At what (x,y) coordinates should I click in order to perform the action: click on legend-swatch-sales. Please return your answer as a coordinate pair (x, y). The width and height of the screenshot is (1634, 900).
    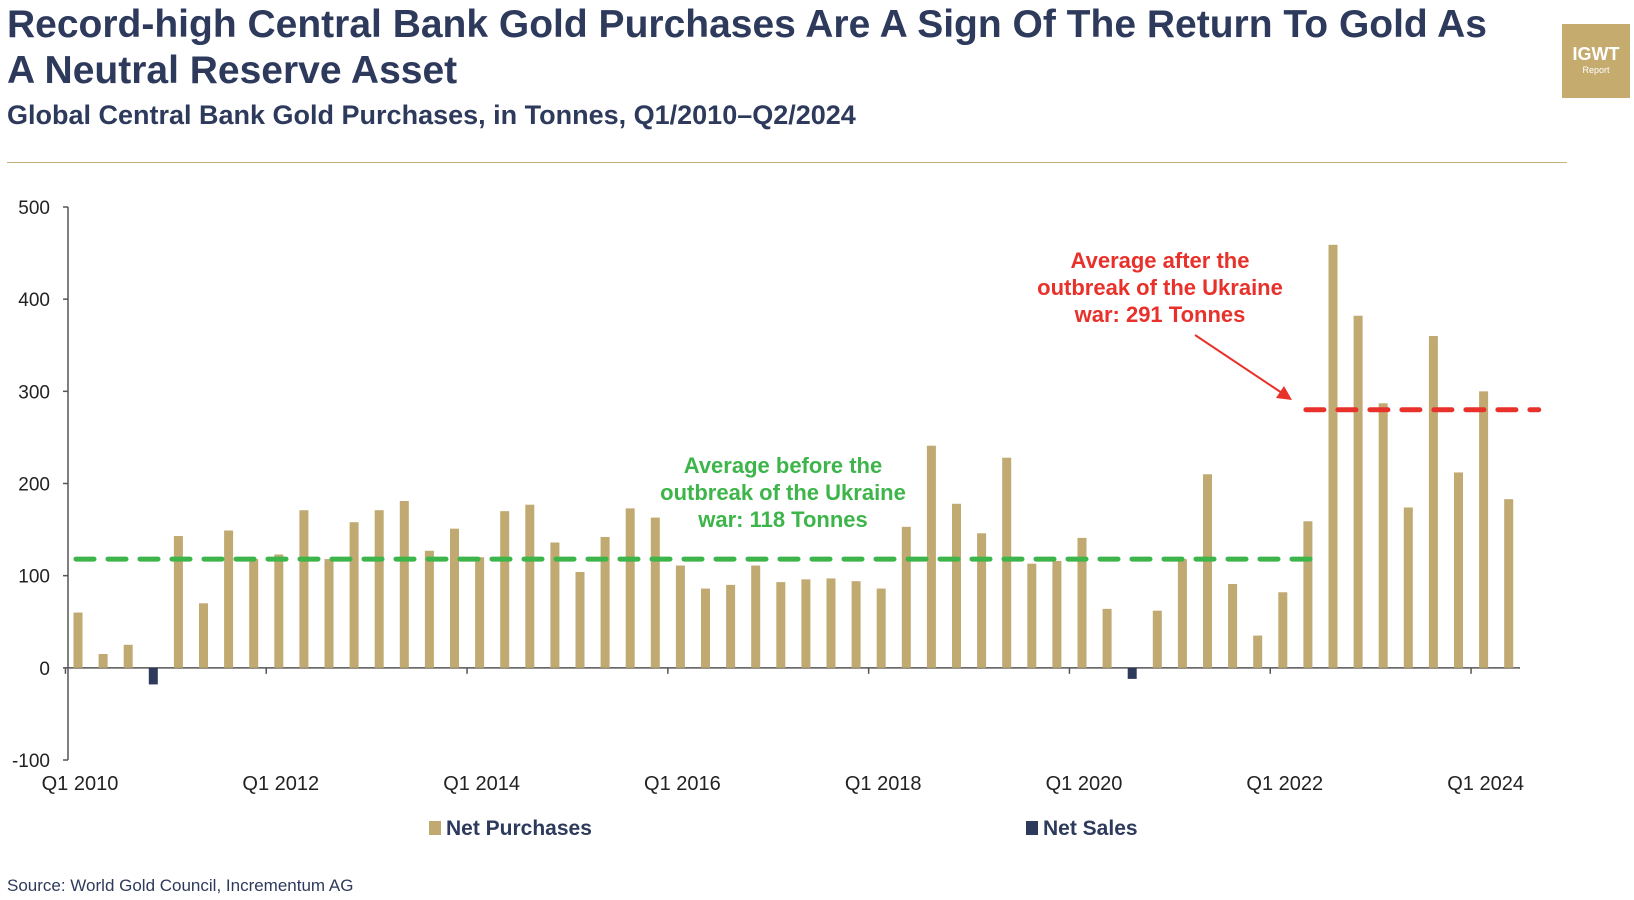
    Looking at the image, I should click on (1032, 828).